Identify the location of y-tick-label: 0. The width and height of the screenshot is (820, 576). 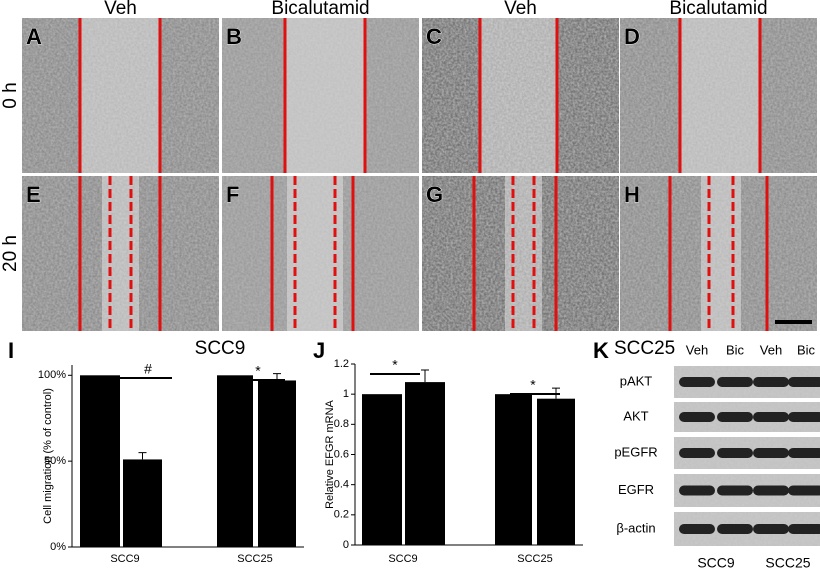
(346, 545).